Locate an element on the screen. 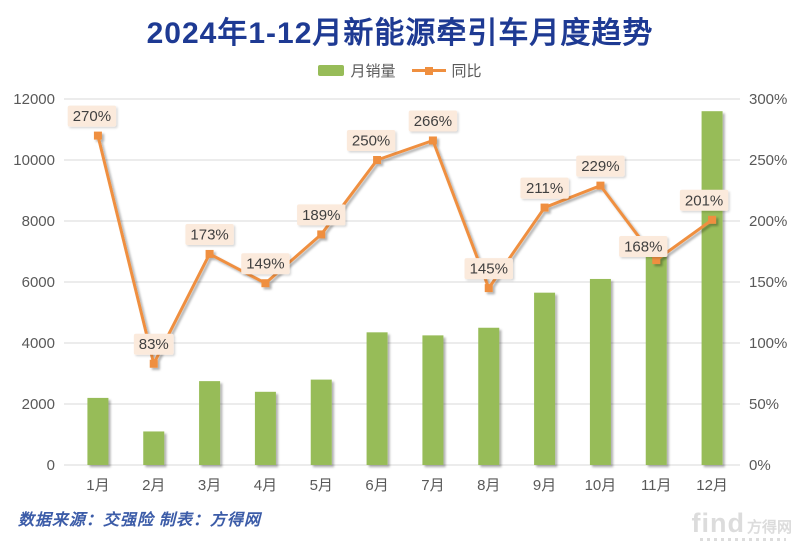 This screenshot has height=544, width=800. watermark-name-text: 方得网 is located at coordinates (769, 527).